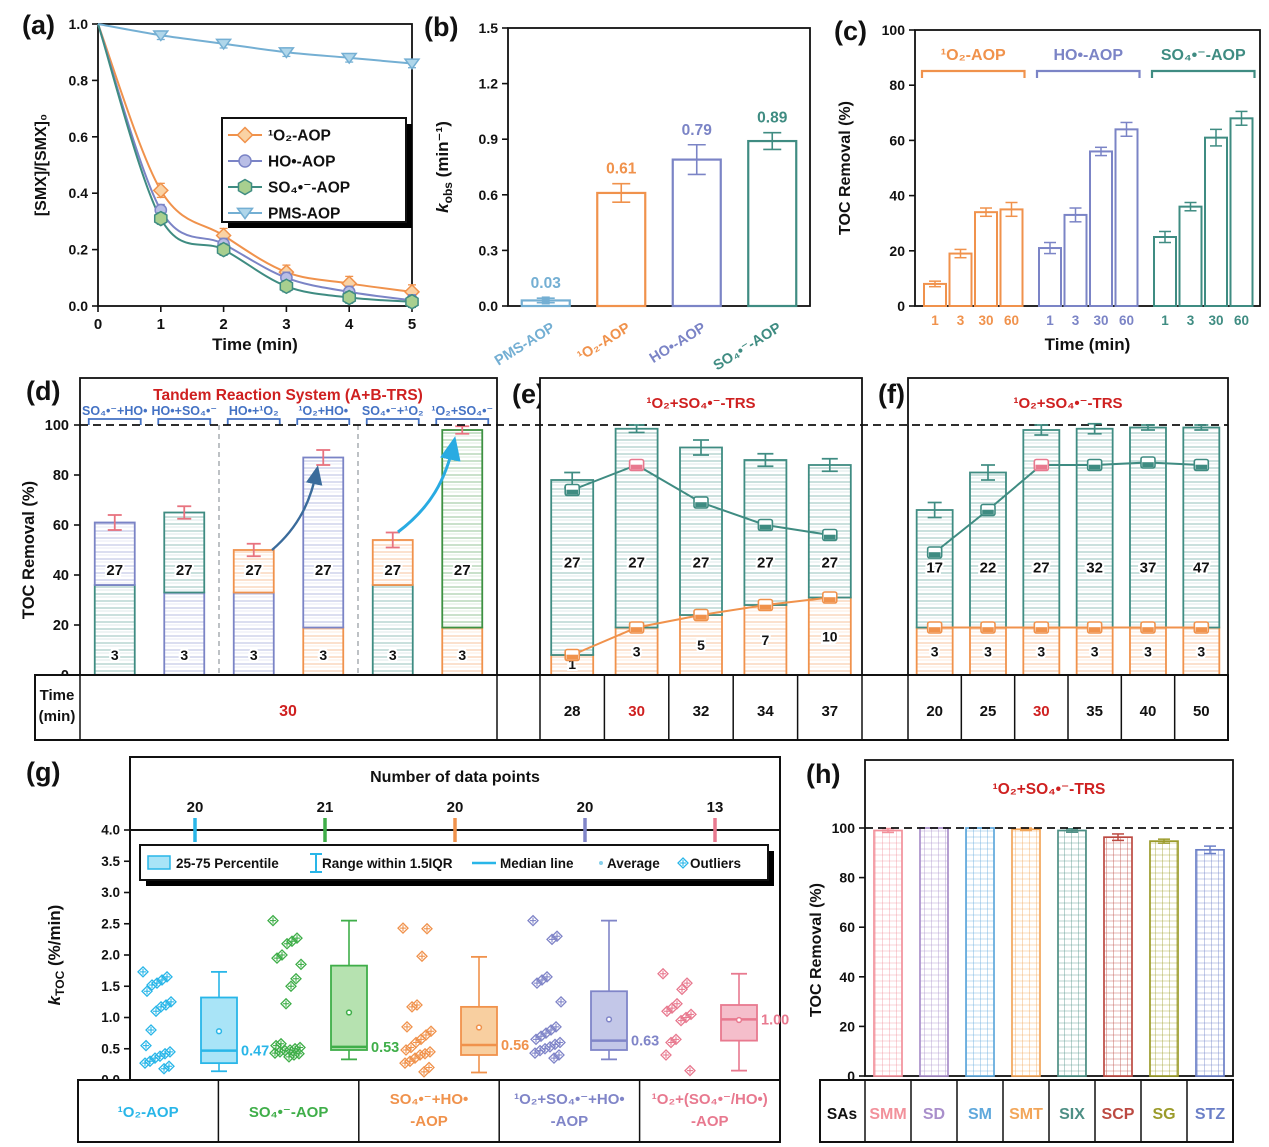 This screenshot has height=1147, width=1269. What do you see at coordinates (288, 395) in the screenshot?
I see `svg-text:Tandem Reaction System (A+B-TR: Tandem Reaction System (A+B-TRS)` at bounding box center [288, 395].